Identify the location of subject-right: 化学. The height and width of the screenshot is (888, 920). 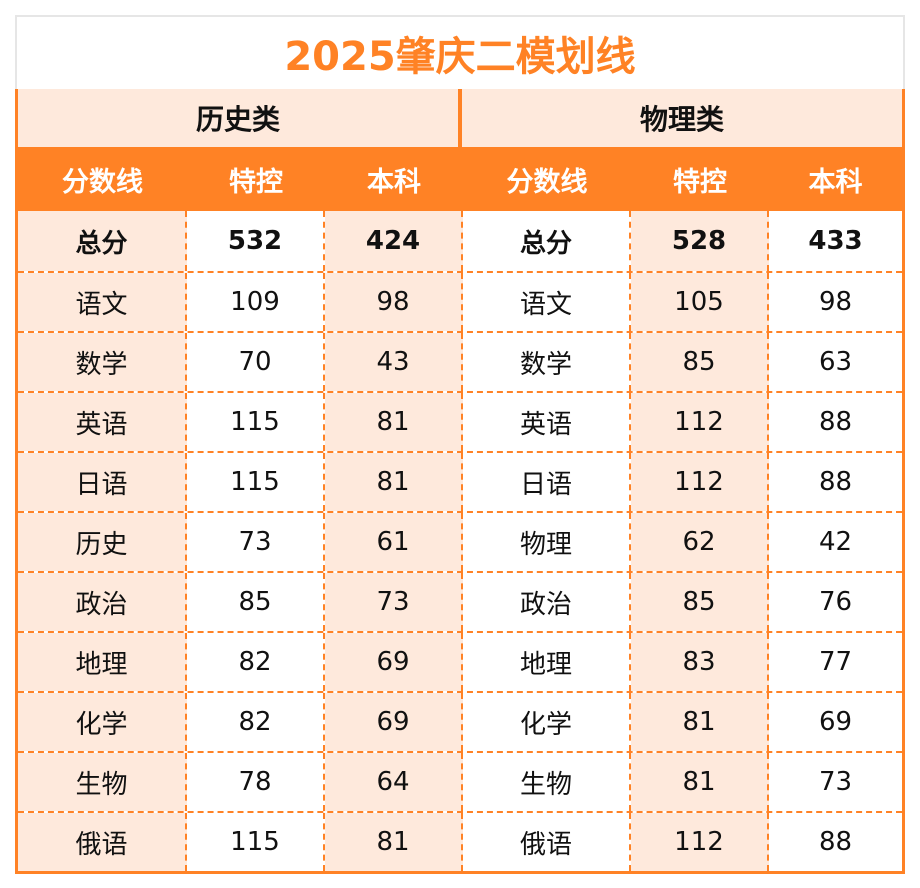
(547, 722).